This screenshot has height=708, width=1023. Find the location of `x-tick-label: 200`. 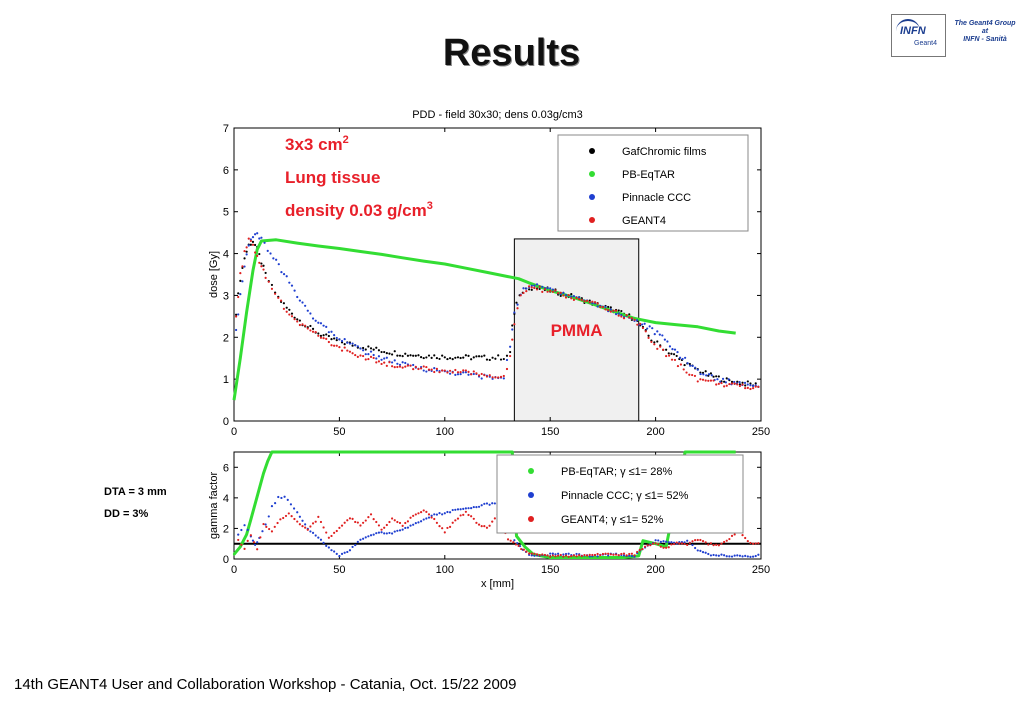

x-tick-label: 200 is located at coordinates (655, 432).